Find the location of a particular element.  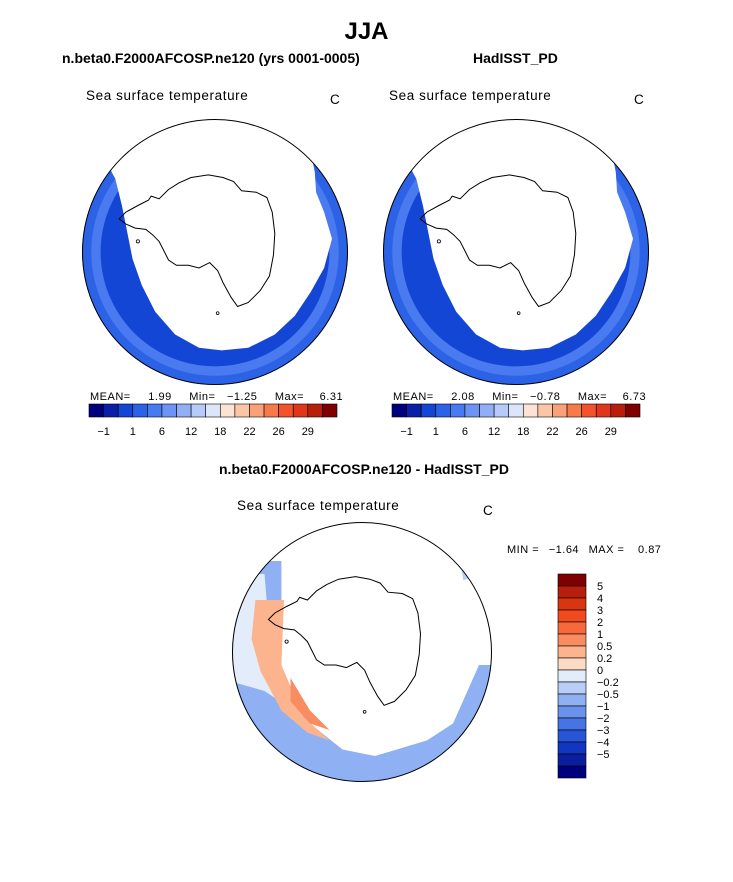

min-value: −1.25 is located at coordinates (242, 397).